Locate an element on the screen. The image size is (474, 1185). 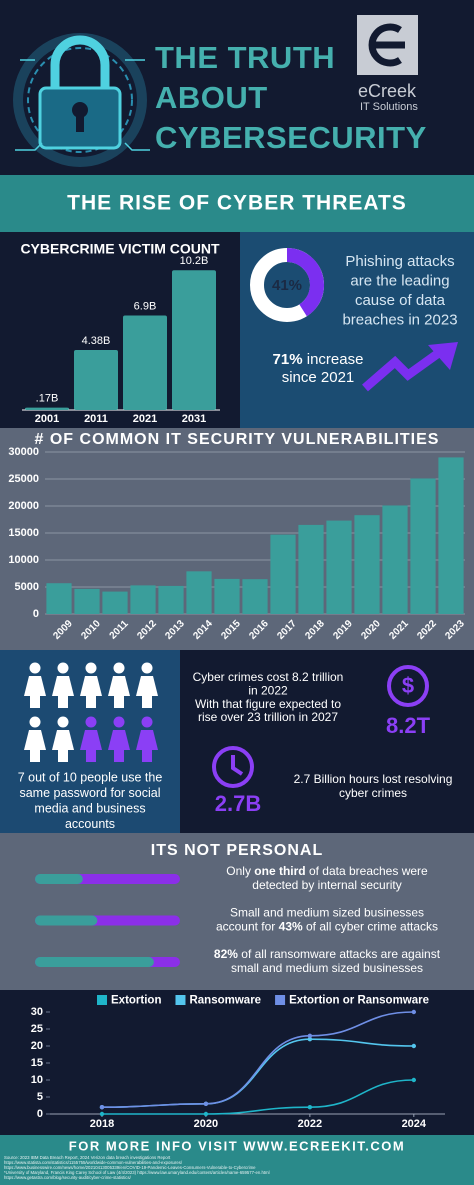
x-tick-label: 2020 is located at coordinates (206, 1124).